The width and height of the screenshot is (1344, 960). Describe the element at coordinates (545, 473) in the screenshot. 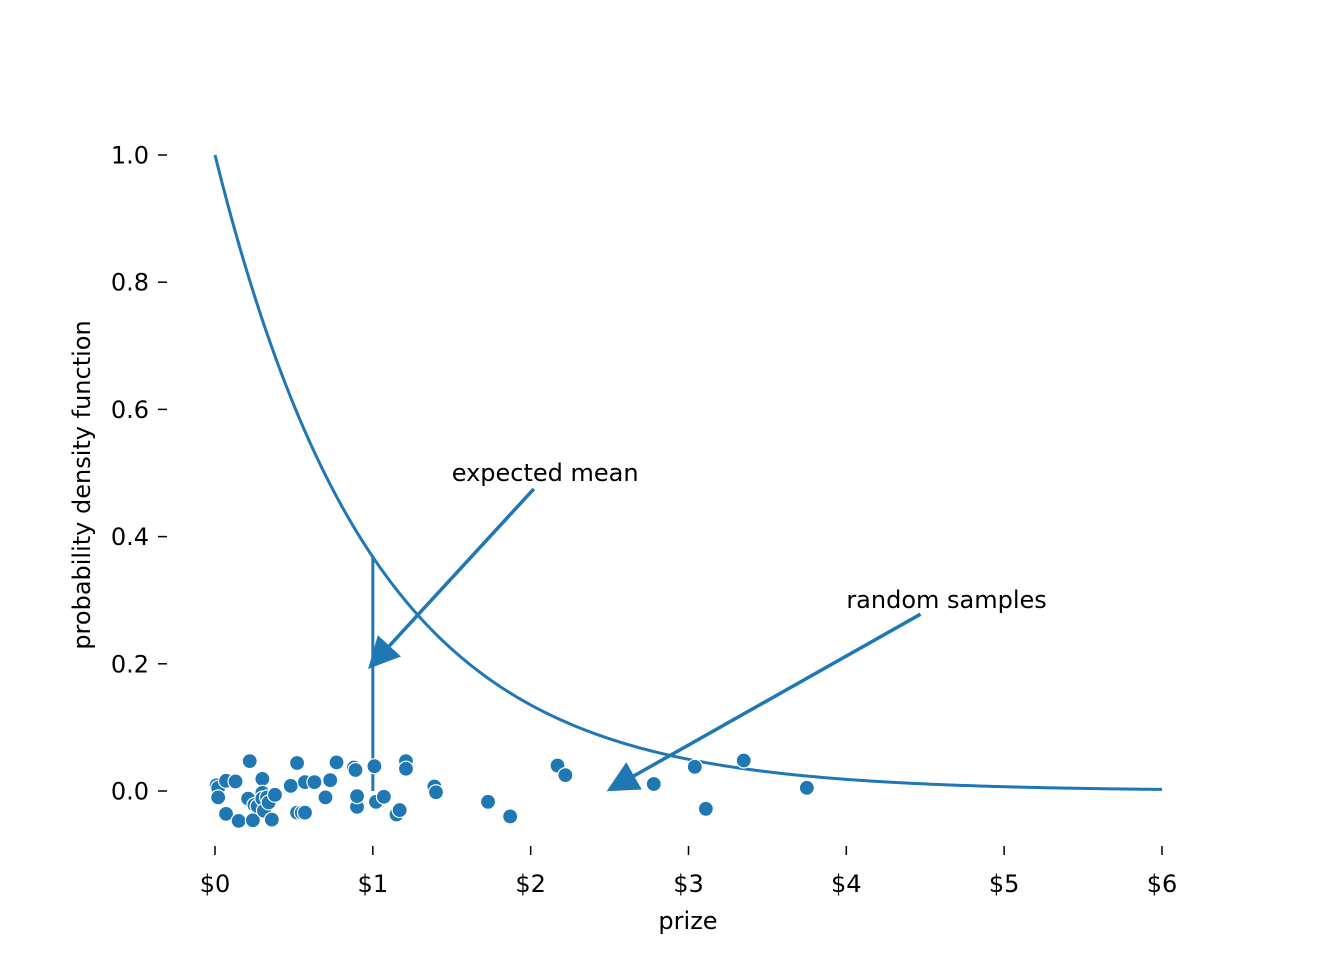

I see `annotation-label: expected mean` at that location.